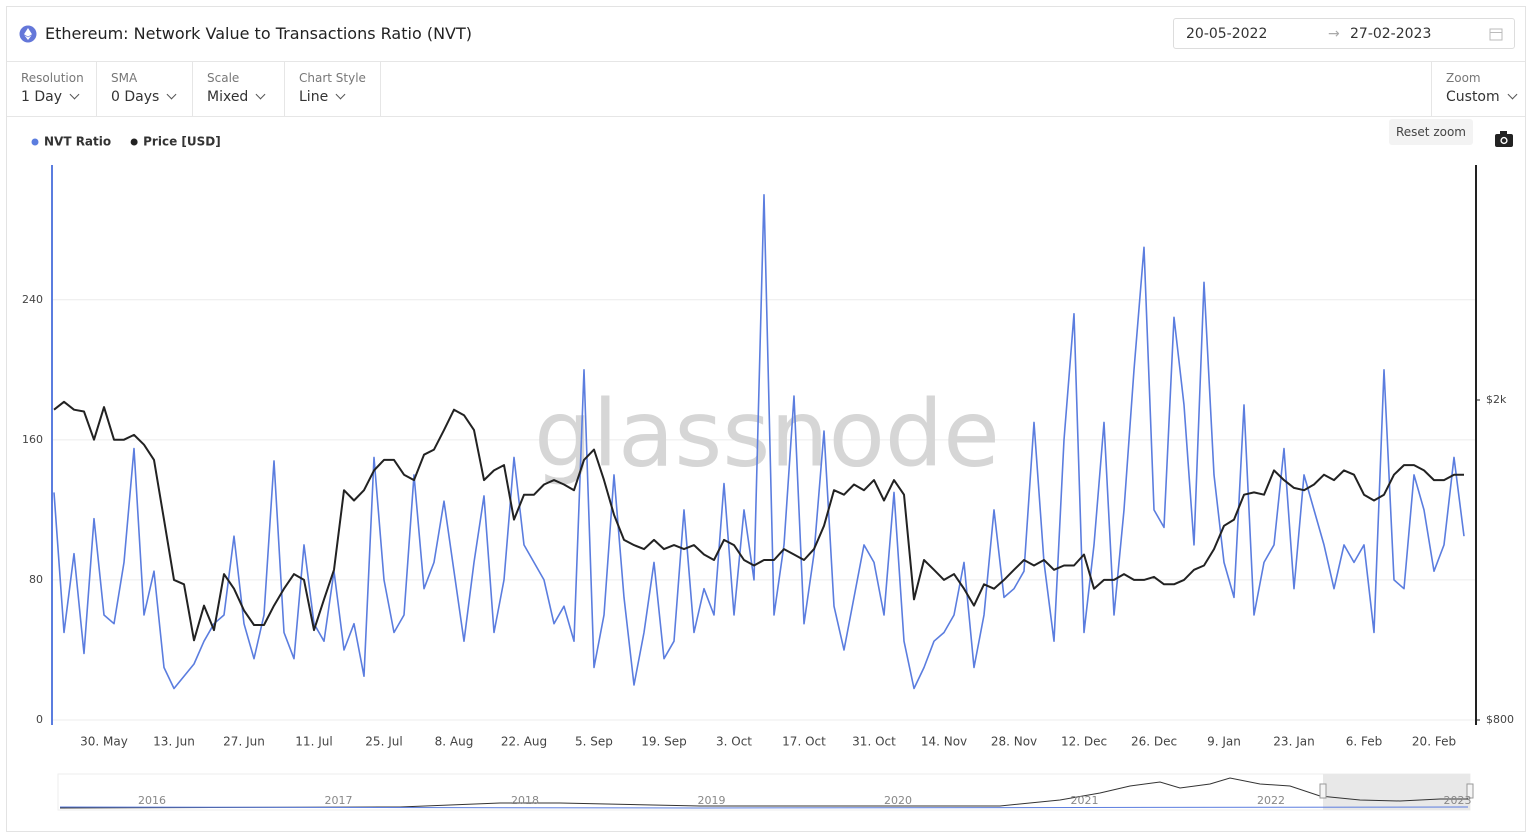 This screenshot has height=835, width=1534. Describe the element at coordinates (174, 742) in the screenshot. I see `x-tick-label: 13. Jun` at that location.